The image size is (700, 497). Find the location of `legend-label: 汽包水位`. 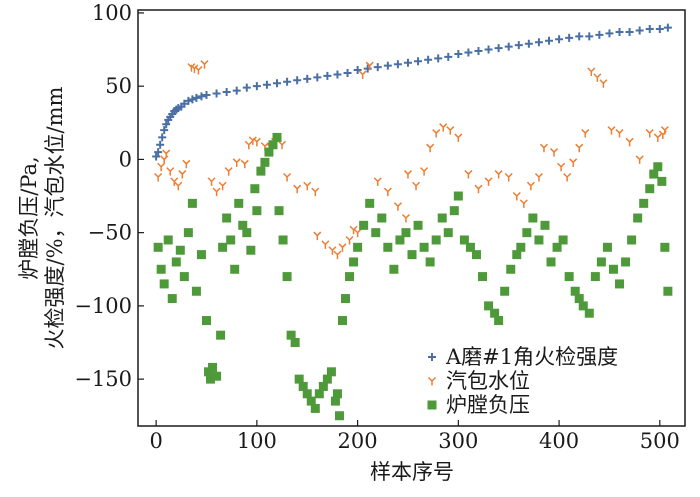

legend-label: 汽包水位 is located at coordinates (488, 381).